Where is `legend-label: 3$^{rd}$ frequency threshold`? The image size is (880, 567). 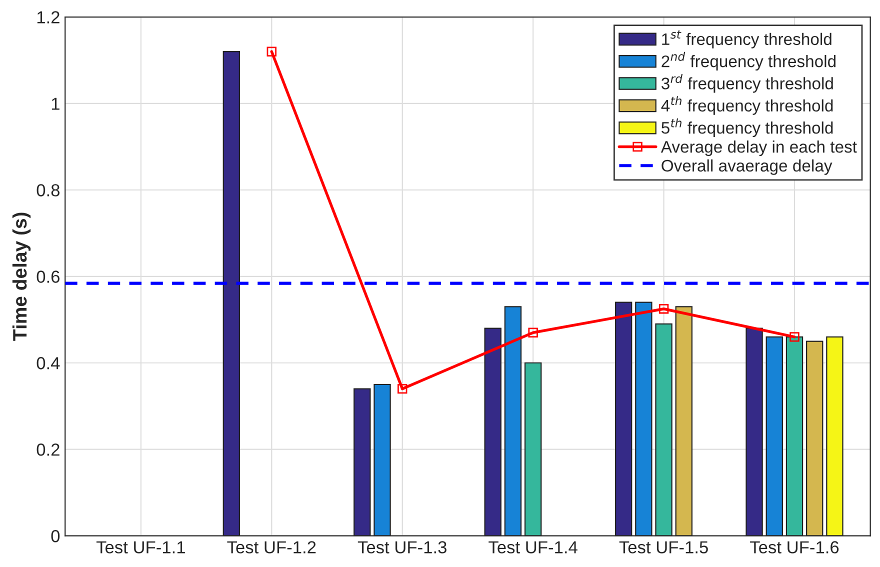 legend-label: 3$^{rd}$ frequency threshold is located at coordinates (747, 83).